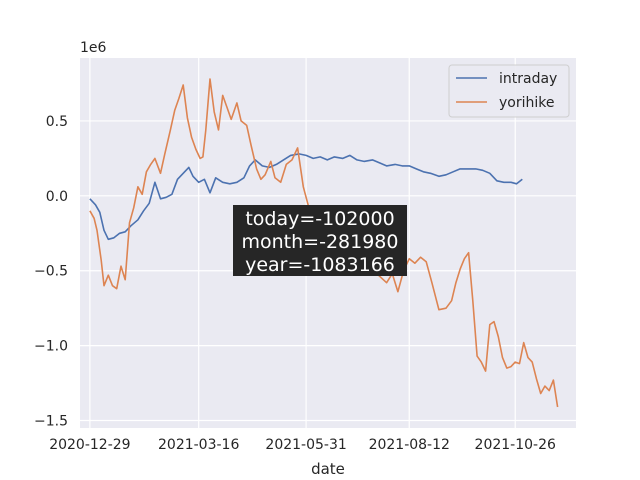 The width and height of the screenshot is (640, 480). I want to click on y-tick-label: 0.0, so click(57, 197).